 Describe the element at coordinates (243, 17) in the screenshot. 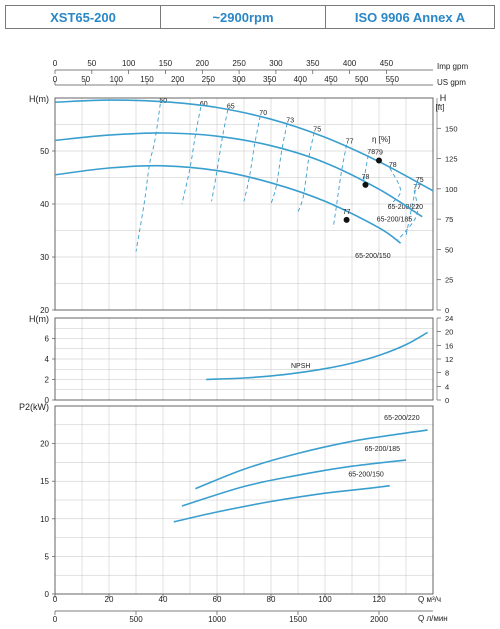

I see `speed-title: ~2900rpm` at that location.